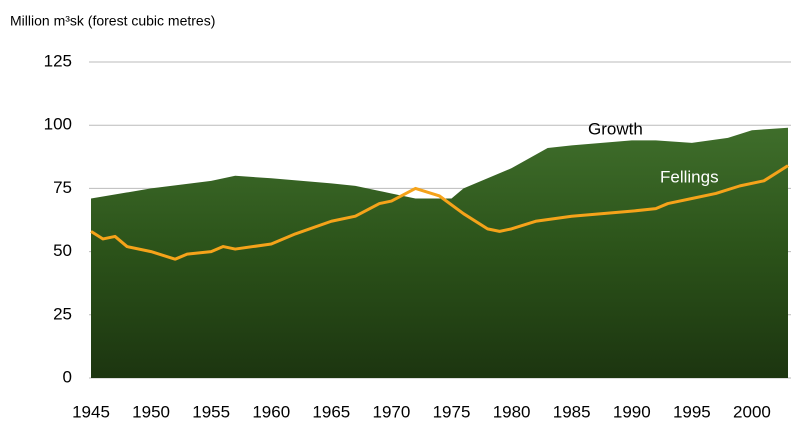  I want to click on x-tick-label: 1945, so click(91, 411).